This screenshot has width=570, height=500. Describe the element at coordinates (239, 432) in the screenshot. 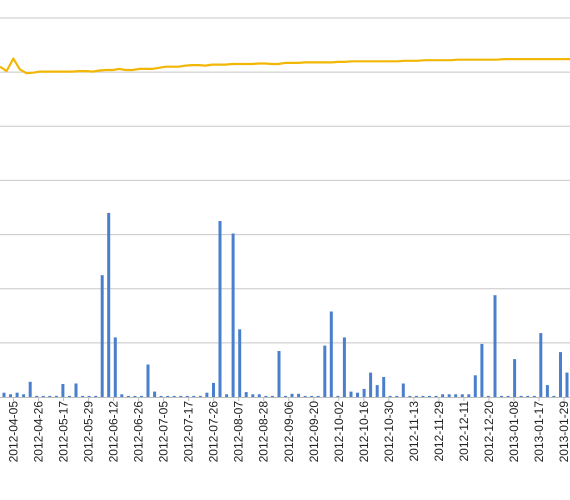

I see `x-tick-label: 2012-08-07` at that location.